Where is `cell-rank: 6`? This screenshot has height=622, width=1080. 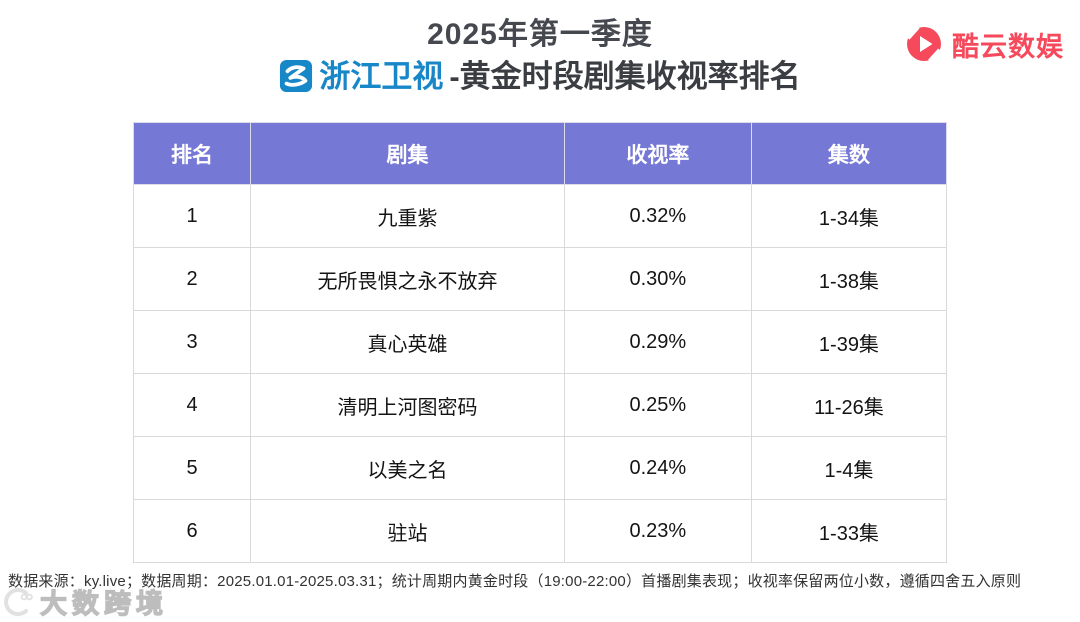
cell-rank: 6 is located at coordinates (192, 531).